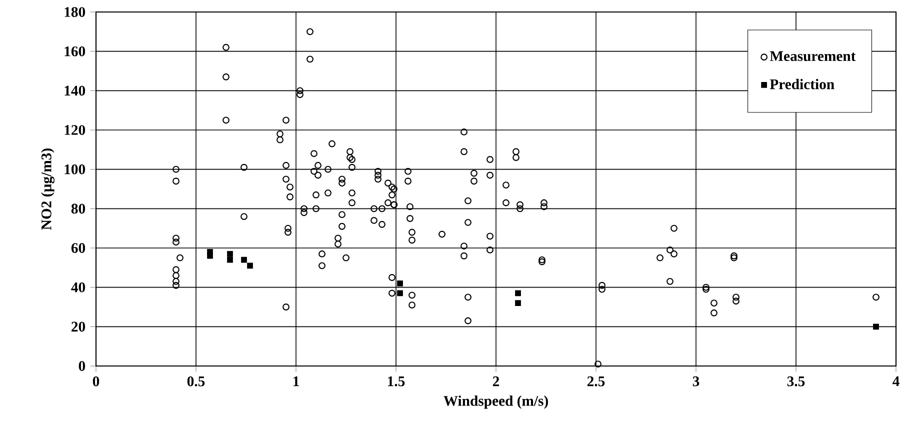 The width and height of the screenshot is (910, 437). Describe the element at coordinates (496, 381) in the screenshot. I see `x-tick-label: 2` at that location.